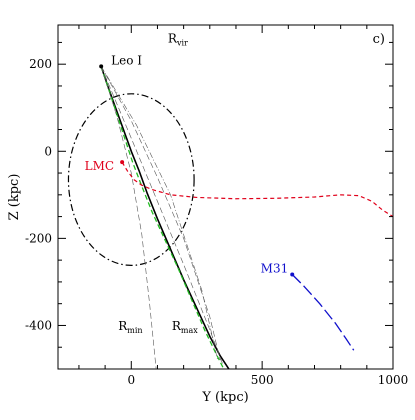 This screenshot has width=415, height=420. What do you see at coordinates (224, 397) in the screenshot?
I see `x-axis-label: Y (kpc)` at bounding box center [224, 397].